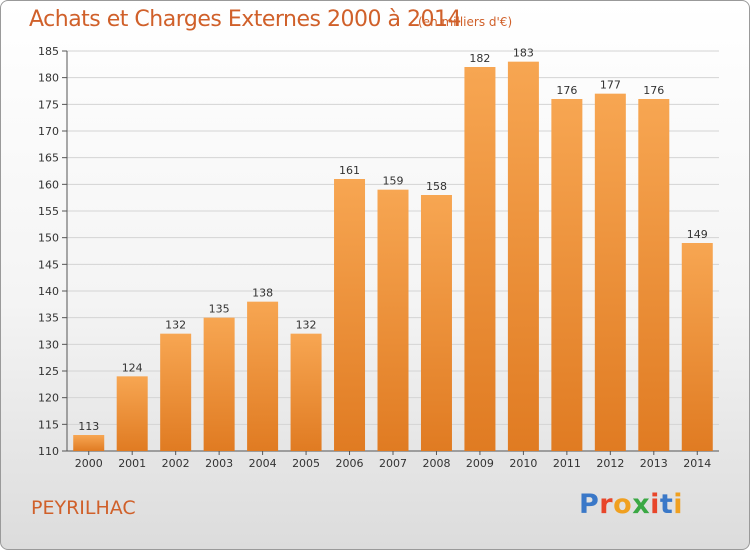  Describe the element at coordinates (623, 504) in the screenshot. I see `logo-letter: o` at that location.